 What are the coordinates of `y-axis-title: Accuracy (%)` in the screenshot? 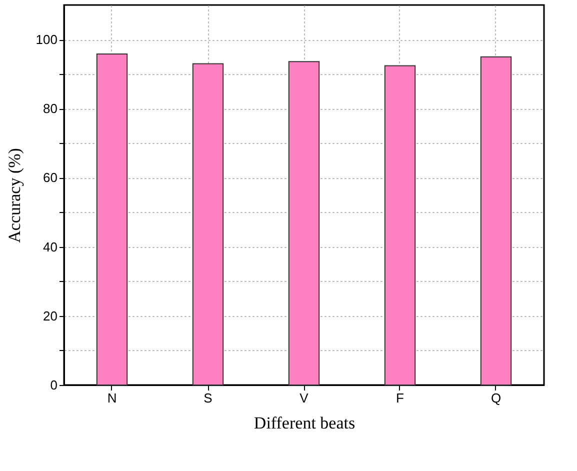 It's located at (14, 195).